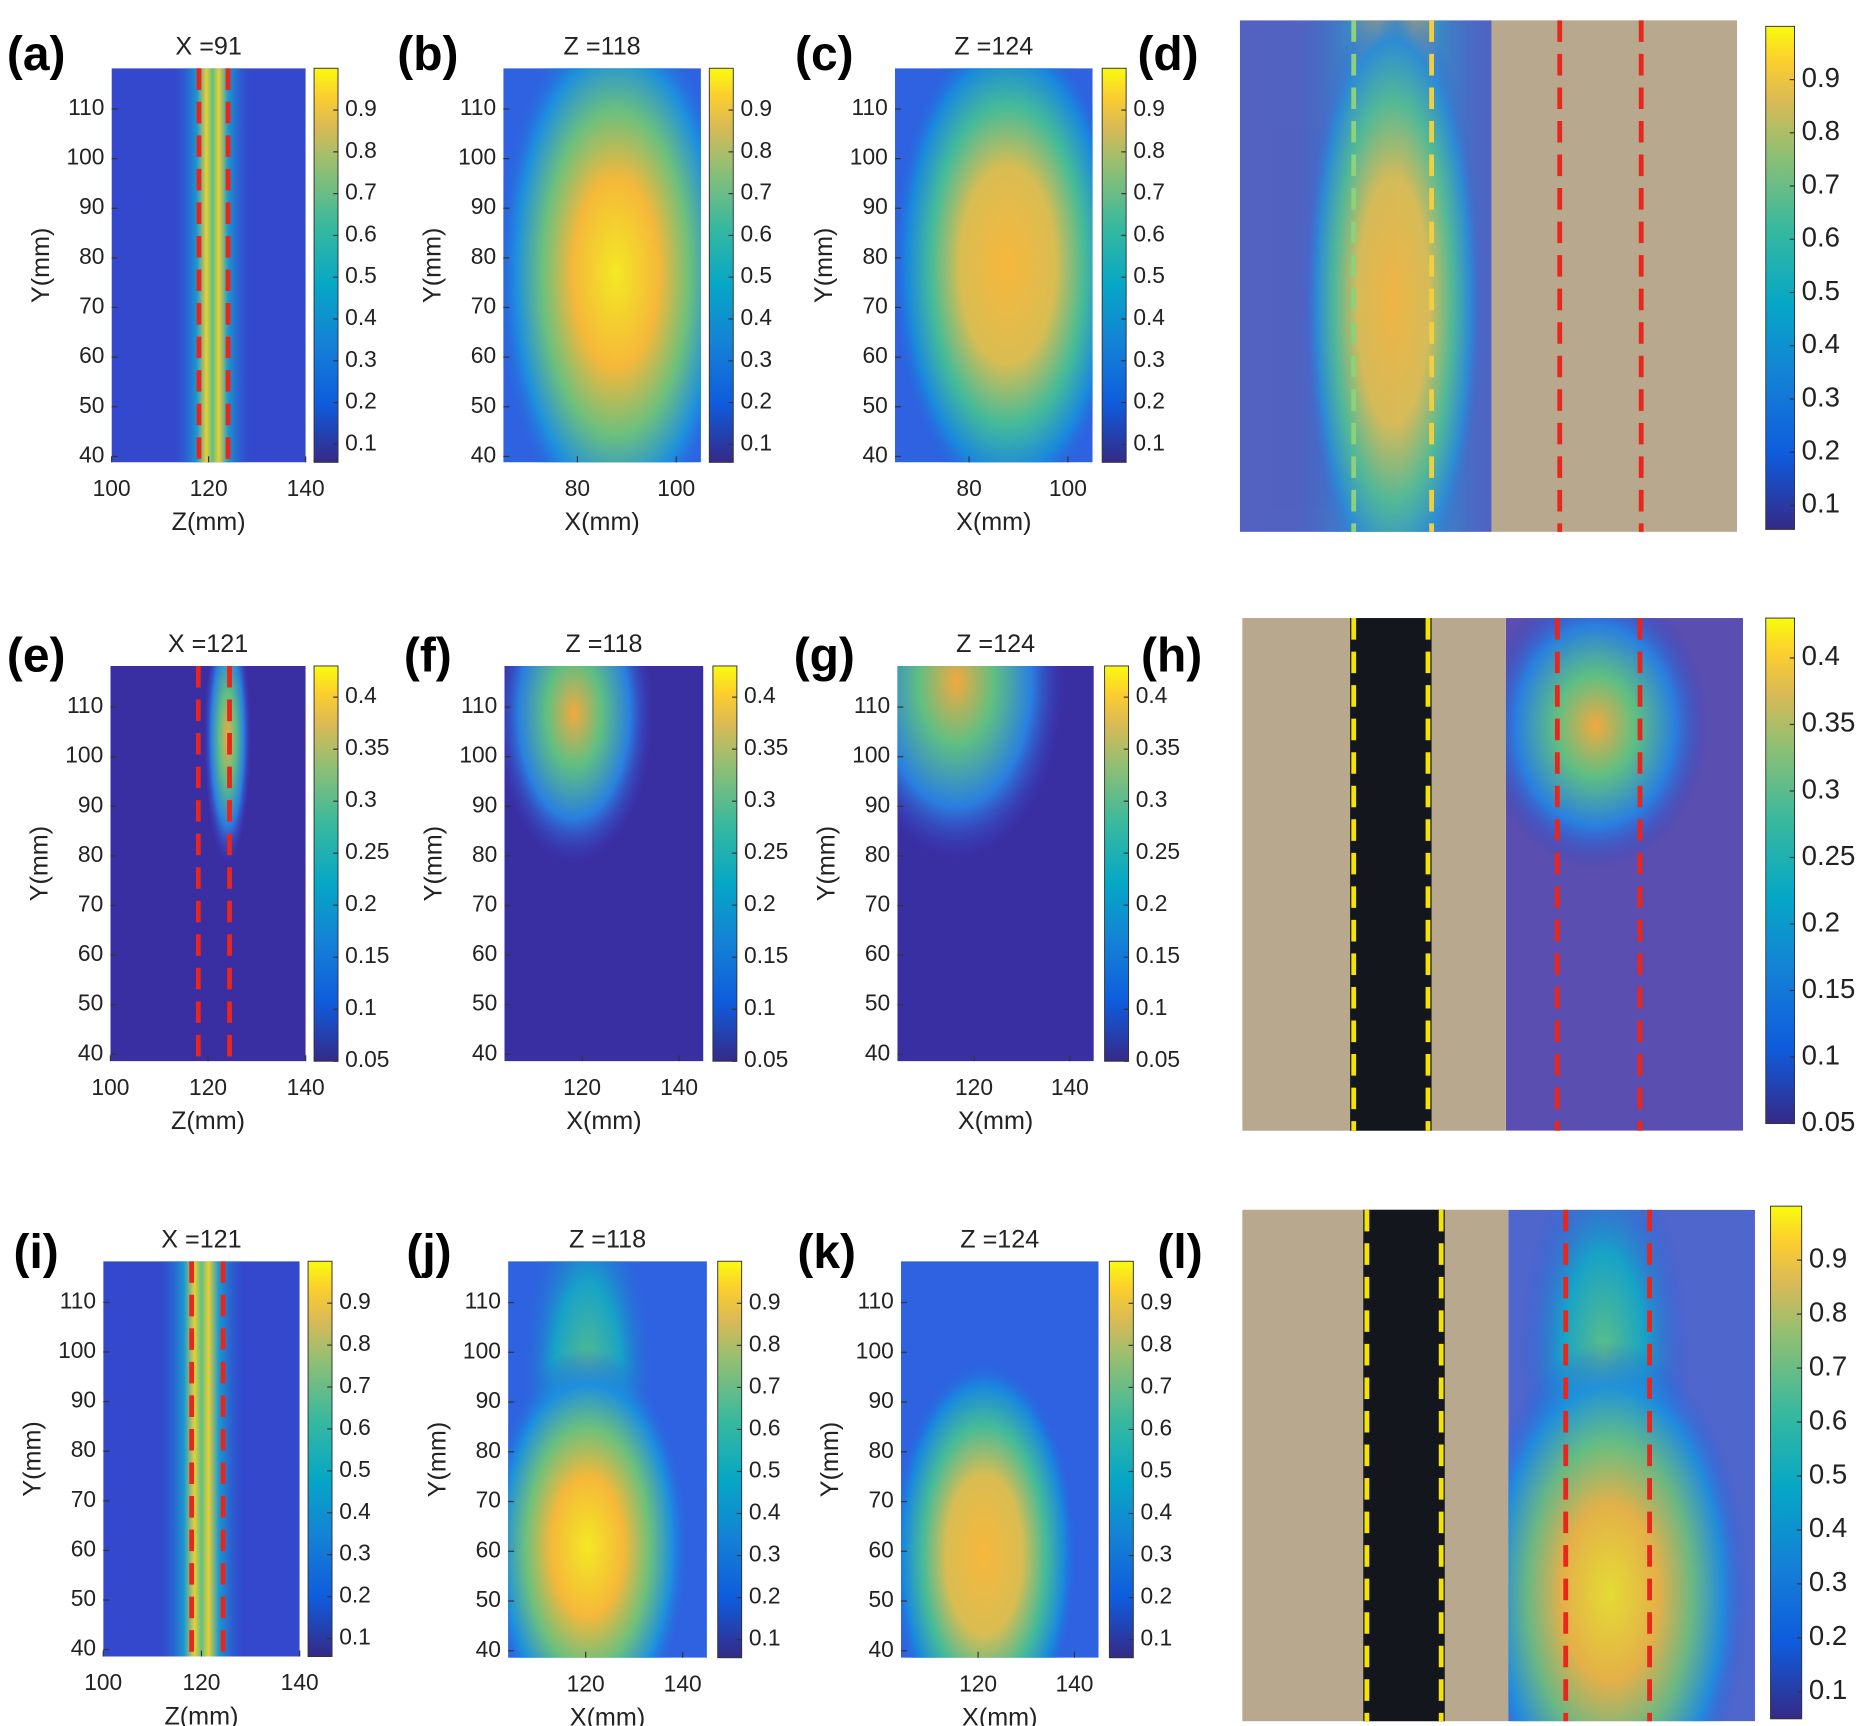 The width and height of the screenshot is (1869, 1726). What do you see at coordinates (1149, 275) in the screenshot?
I see `colorbar-tick-label: 0.5` at bounding box center [1149, 275].